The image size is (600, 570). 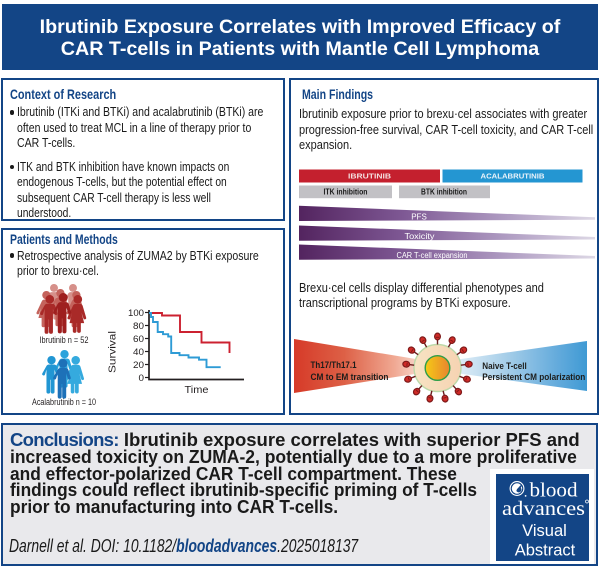 I want to click on svg-text: IBRUTINIB, so click(x=369, y=176).